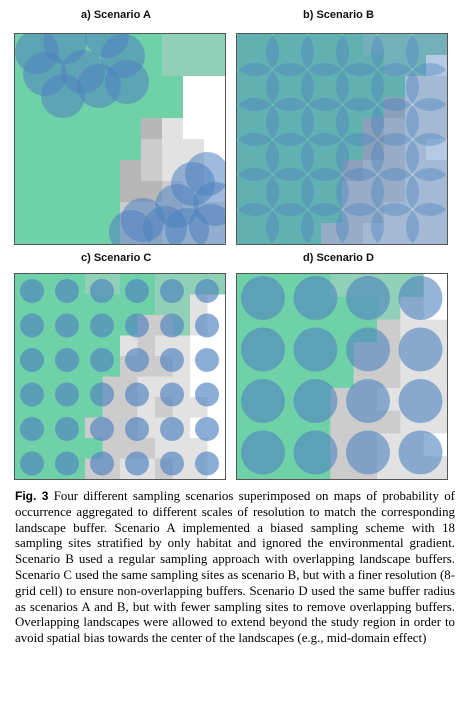  What do you see at coordinates (342, 376) in the screenshot?
I see `panel-d-plot` at bounding box center [342, 376].